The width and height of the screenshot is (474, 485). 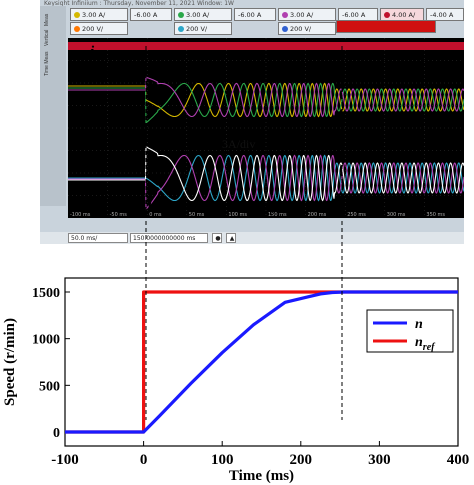 What do you see at coordinates (205, 130) in the screenshot?
I see `ic-label: ic` at bounding box center [205, 130].